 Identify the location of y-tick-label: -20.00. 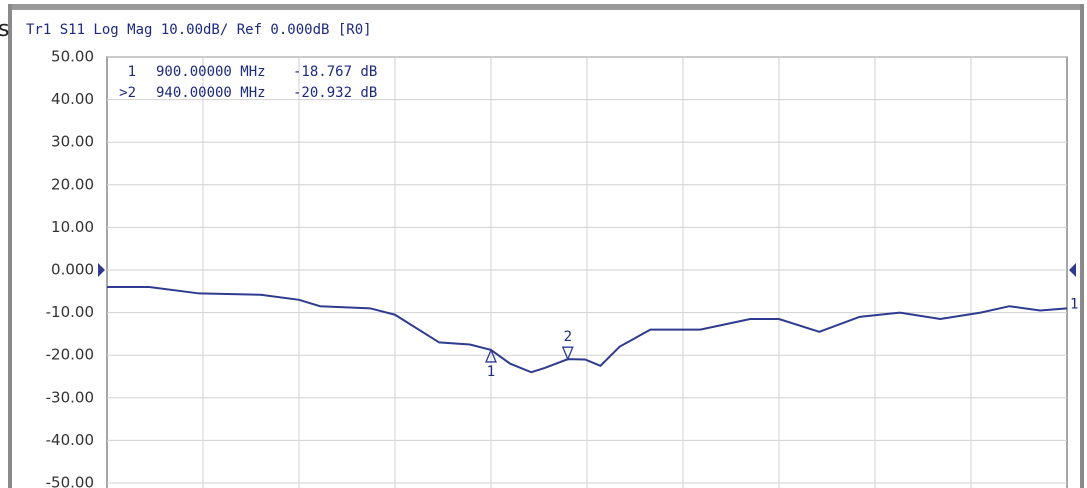
(70, 355).